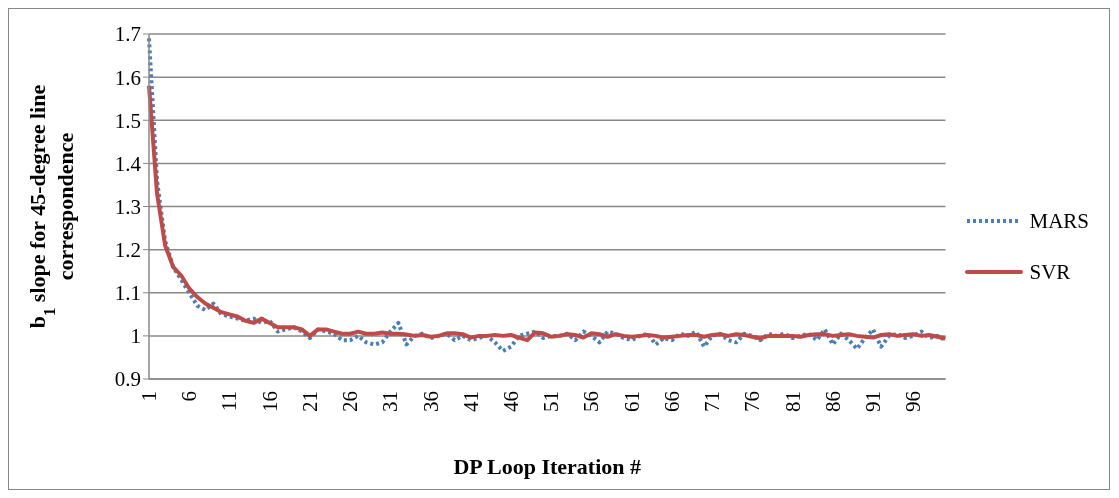 This screenshot has height=498, width=1119. I want to click on y-tick-label: 1.3, so click(127, 206).